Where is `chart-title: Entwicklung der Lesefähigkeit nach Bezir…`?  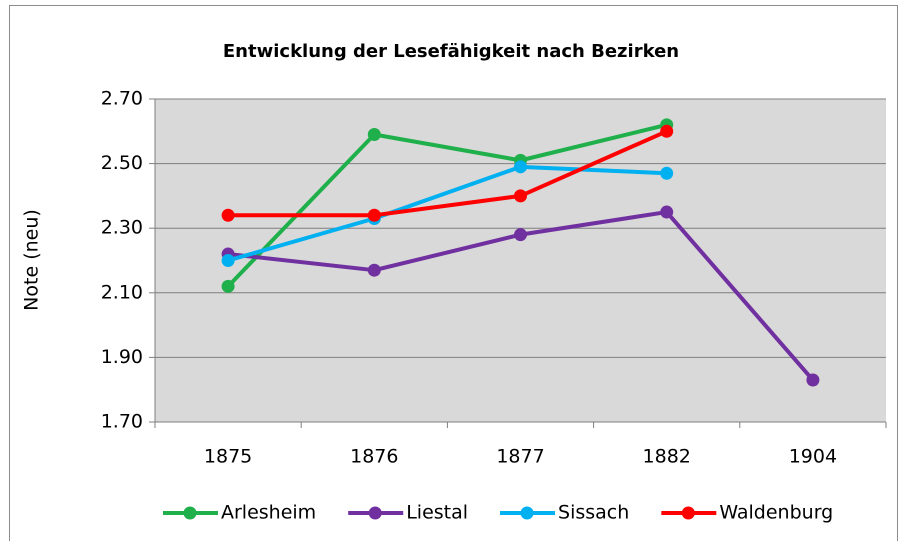
chart-title: Entwicklung der Lesefähigkeit nach Bezir… is located at coordinates (451, 51).